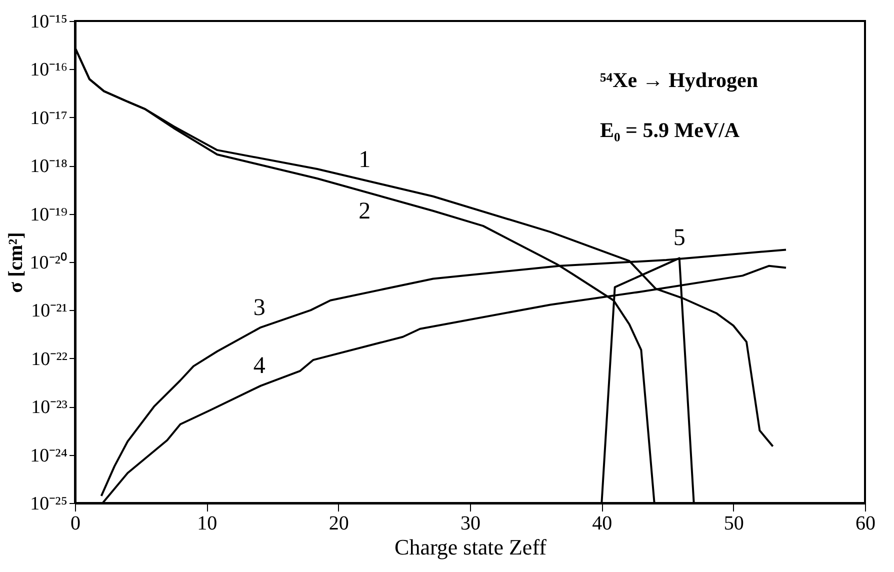 This screenshot has width=894, height=572. I want to click on y-tick-label: 10⁻¹⁹, so click(49, 215).